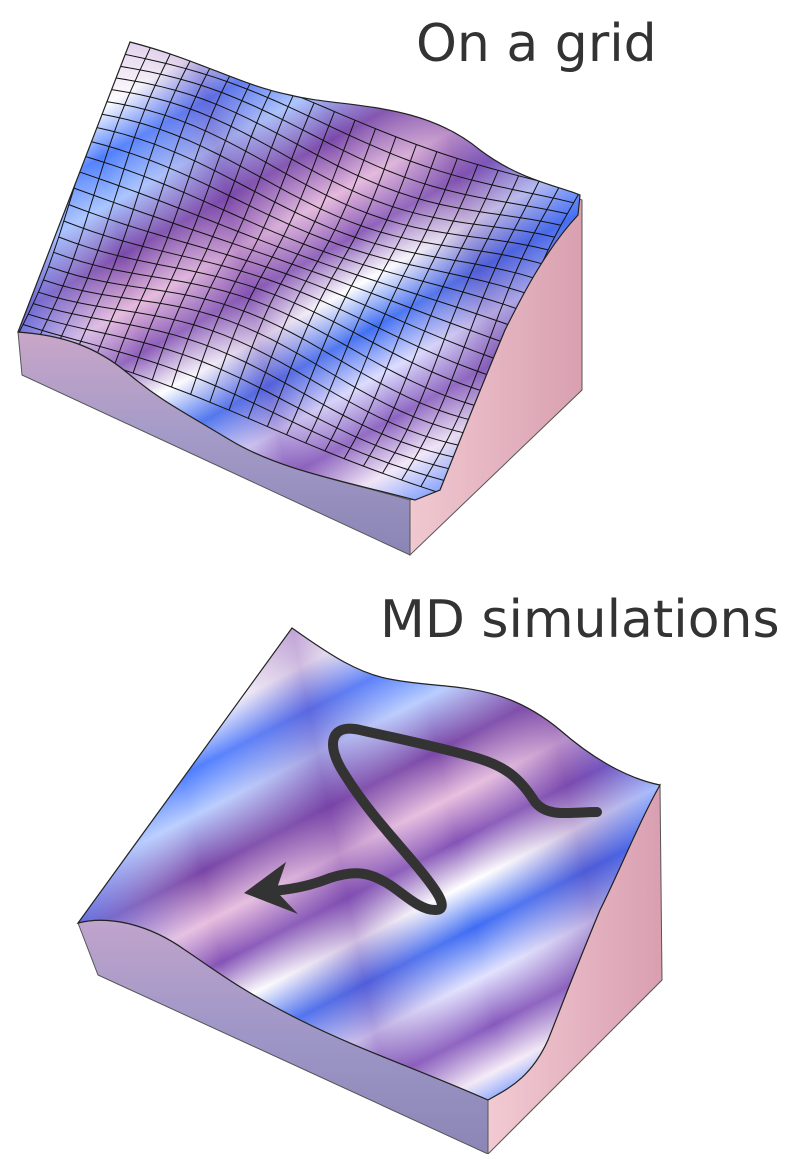 The image size is (789, 1154). What do you see at coordinates (271, 888) in the screenshot?
I see `md-trajectory-arrowhead` at bounding box center [271, 888].